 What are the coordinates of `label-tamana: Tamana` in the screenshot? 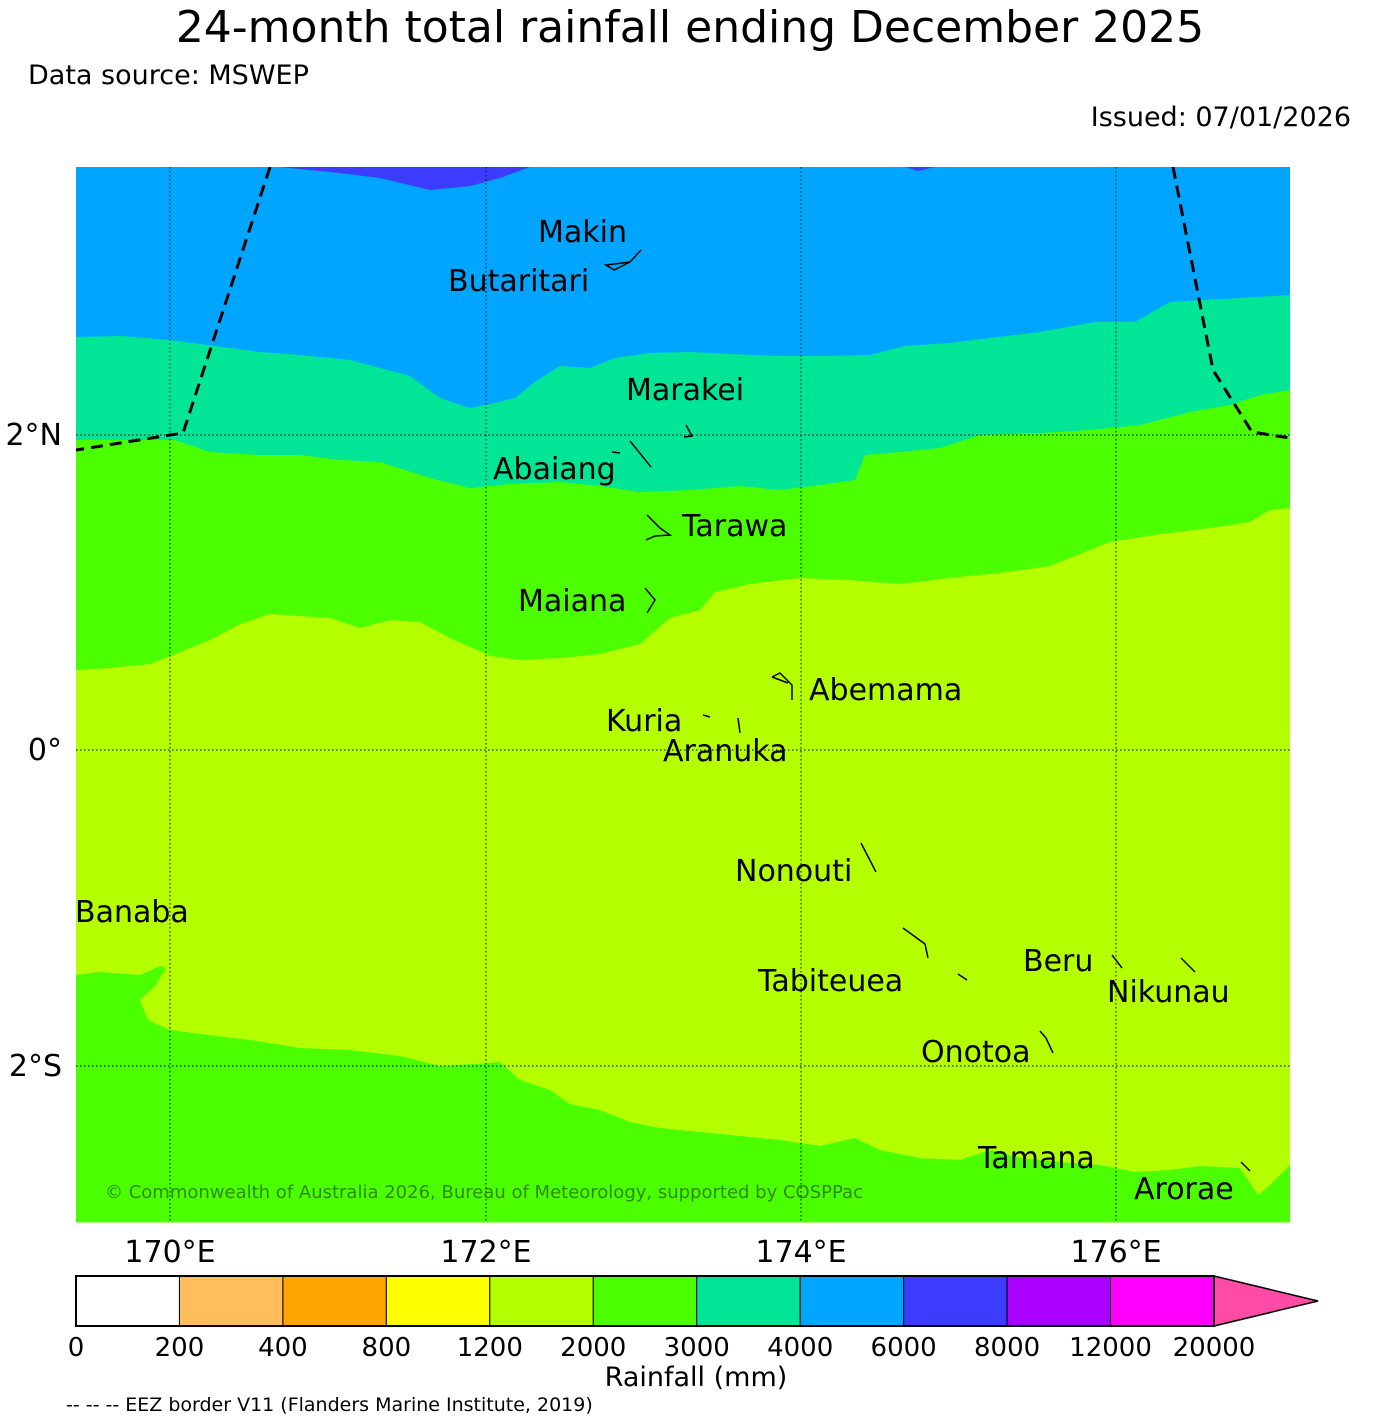 It's located at (1036, 1158).